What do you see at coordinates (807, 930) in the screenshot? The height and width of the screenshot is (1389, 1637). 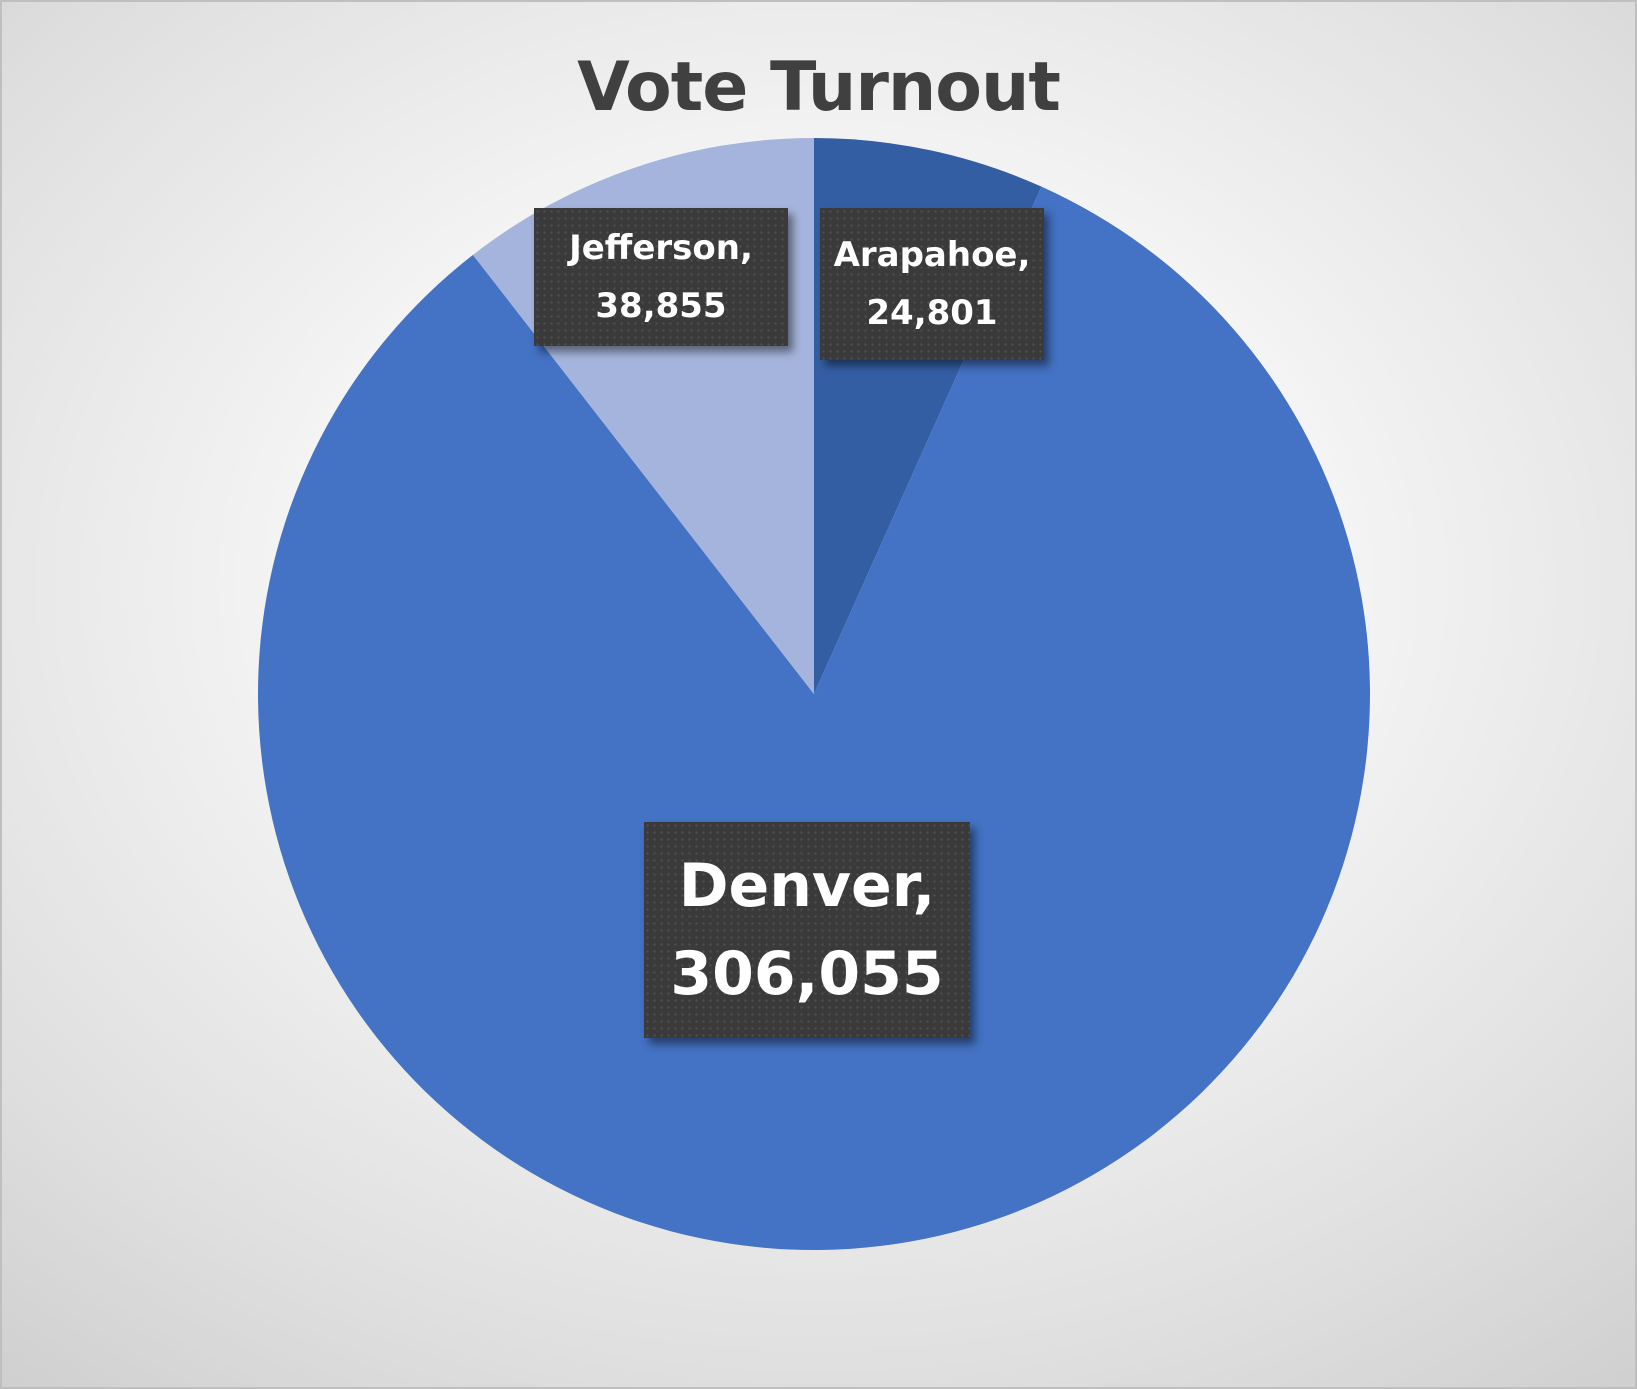 I see `data-label-denver: Denver, 306,055` at bounding box center [807, 930].